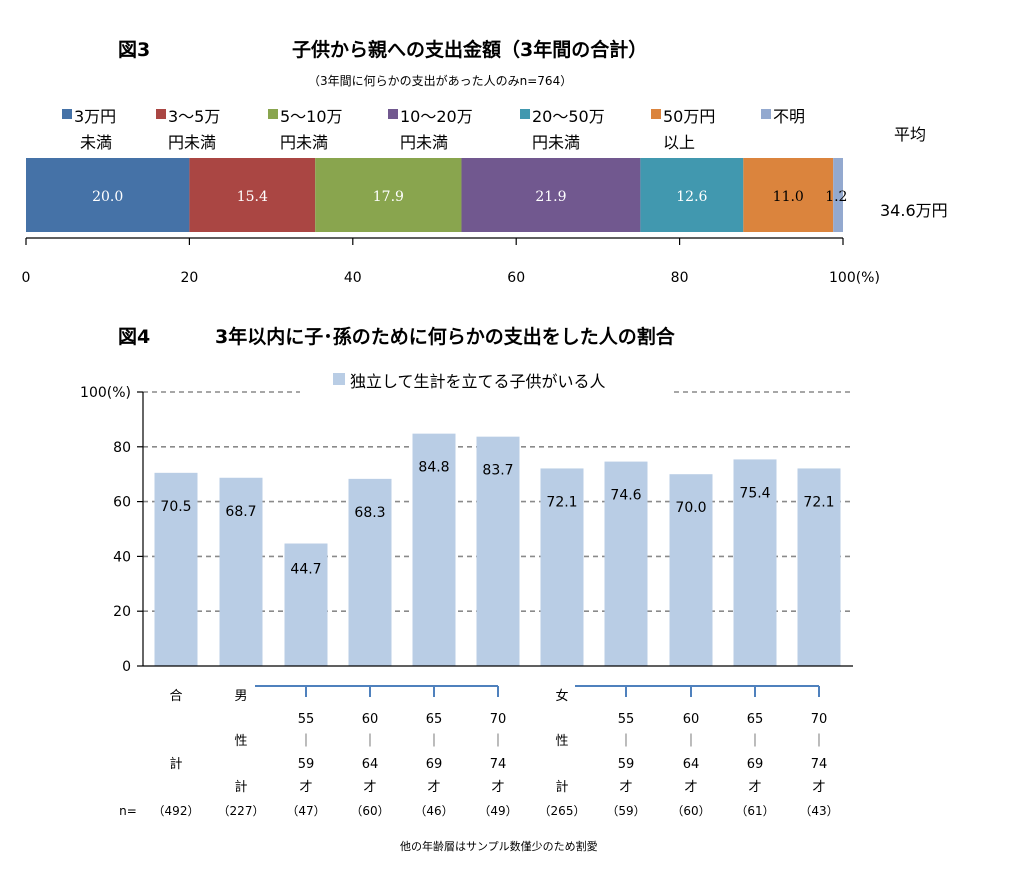 The width and height of the screenshot is (1020, 873). What do you see at coordinates (789, 116) in the screenshot?
I see `legend-label: 不明` at bounding box center [789, 116].